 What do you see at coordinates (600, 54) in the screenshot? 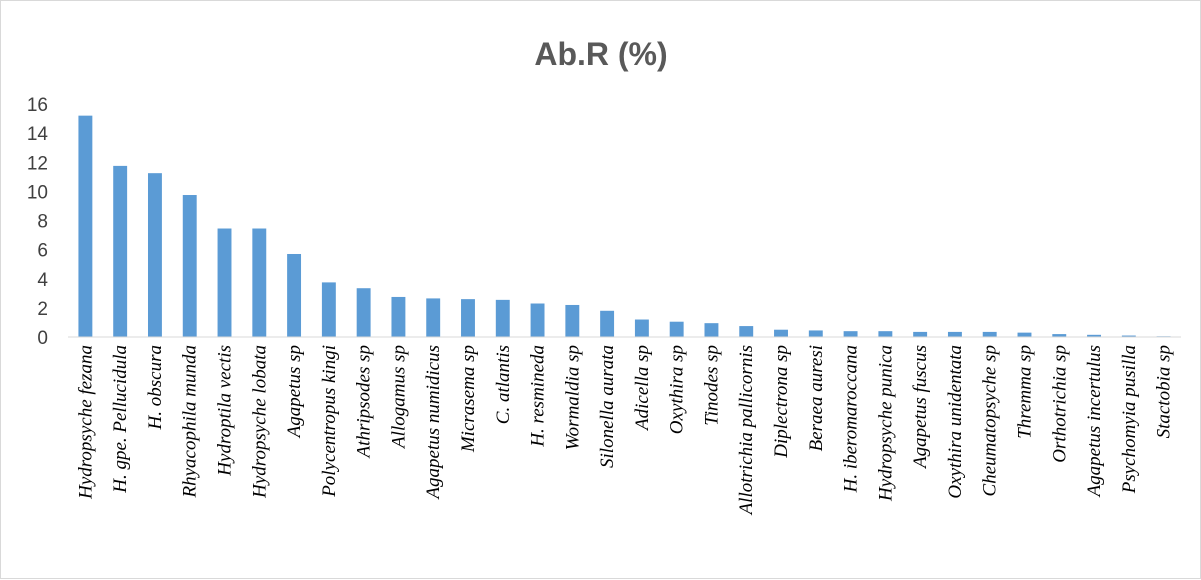
I see `chart-title: Ab.R (%)` at bounding box center [600, 54].